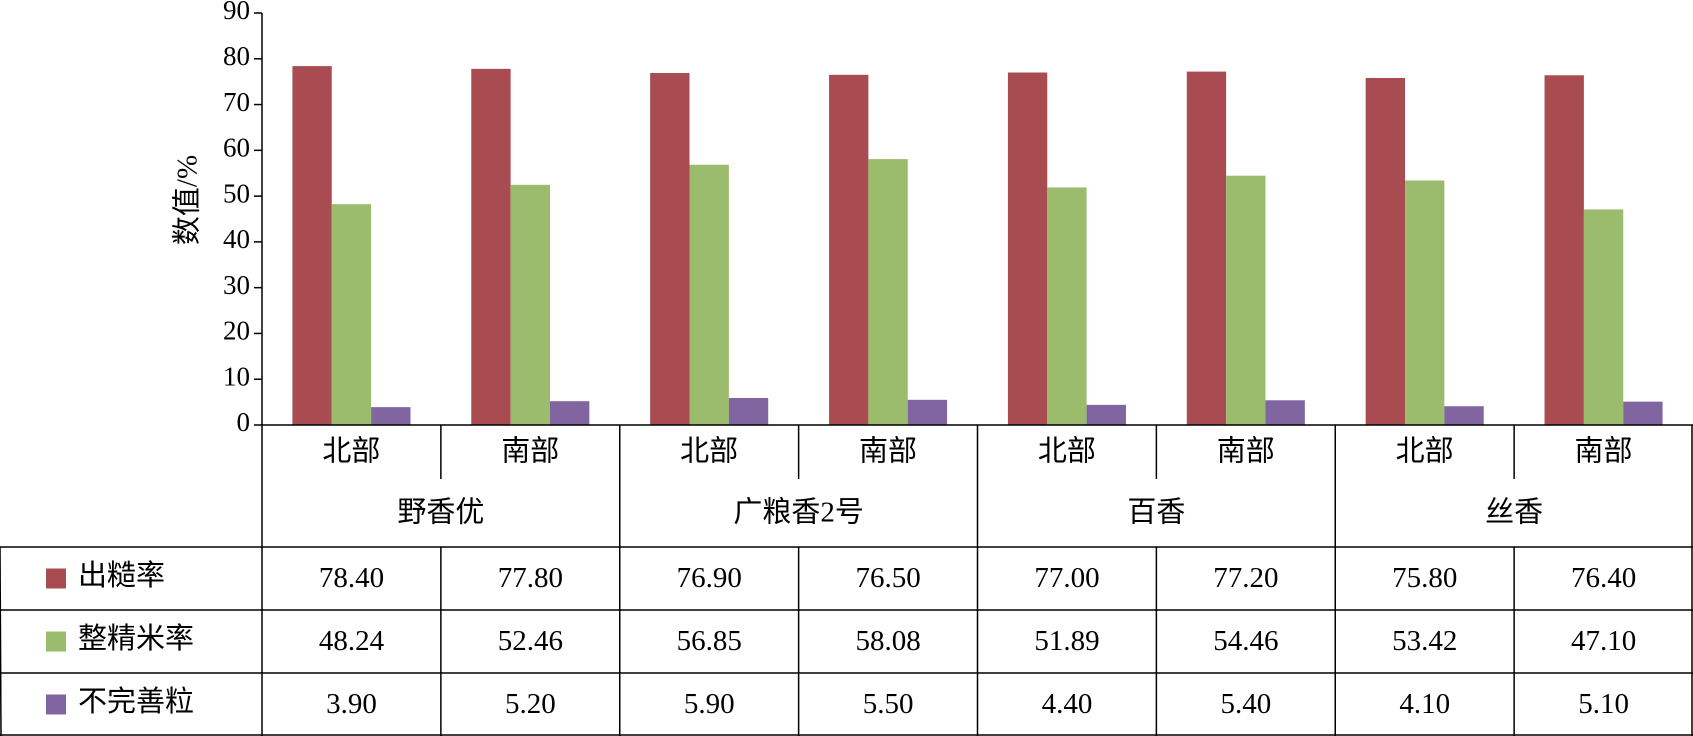 The height and width of the screenshot is (736, 1693). What do you see at coordinates (352, 641) in the screenshot?
I see `table-value: 48.24` at bounding box center [352, 641].